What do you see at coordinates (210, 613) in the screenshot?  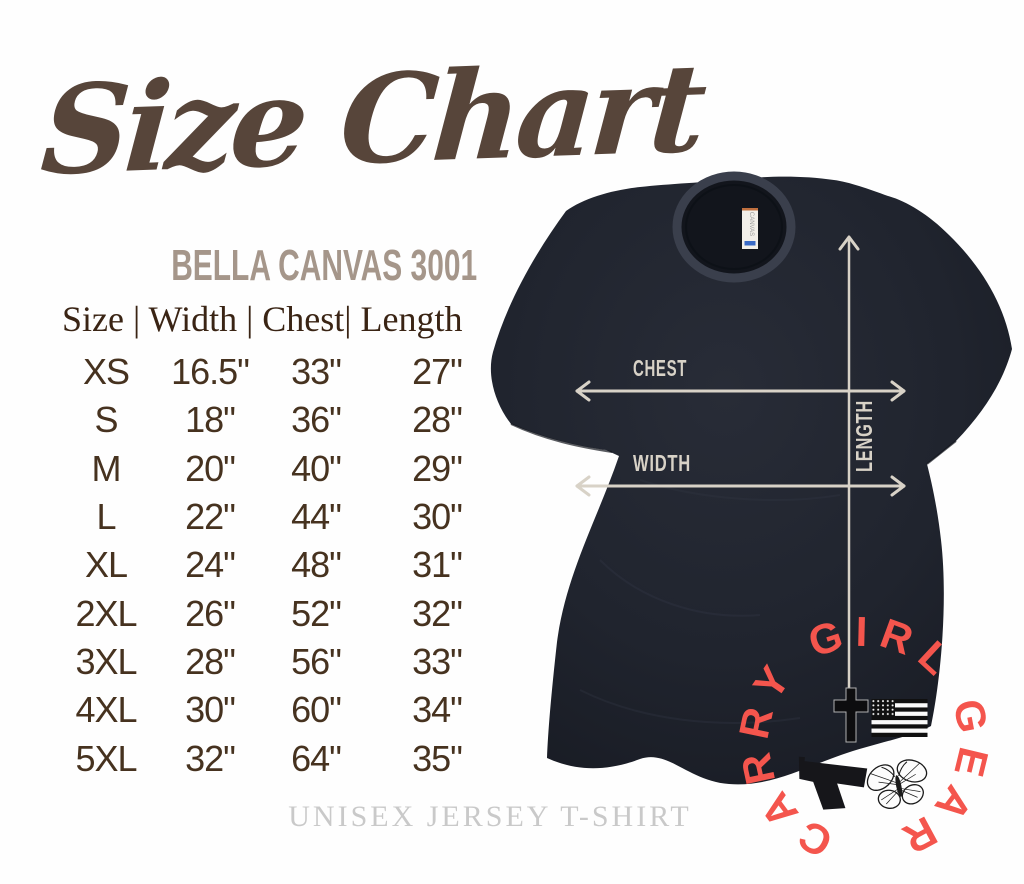 I see `cell-width: 26"` at bounding box center [210, 613].